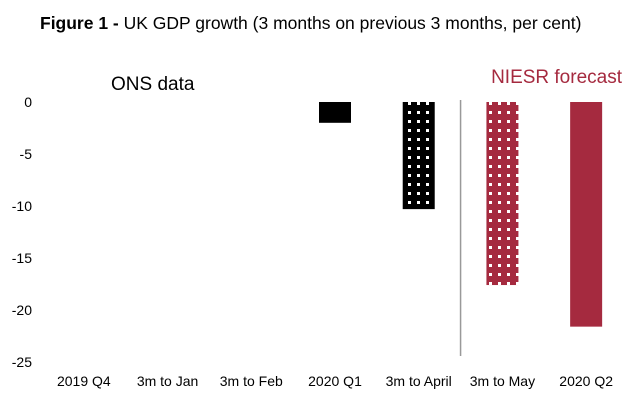 Image resolution: width=639 pixels, height=402 pixels. I want to click on x-tick-label: 3m to Jan, so click(167, 381).